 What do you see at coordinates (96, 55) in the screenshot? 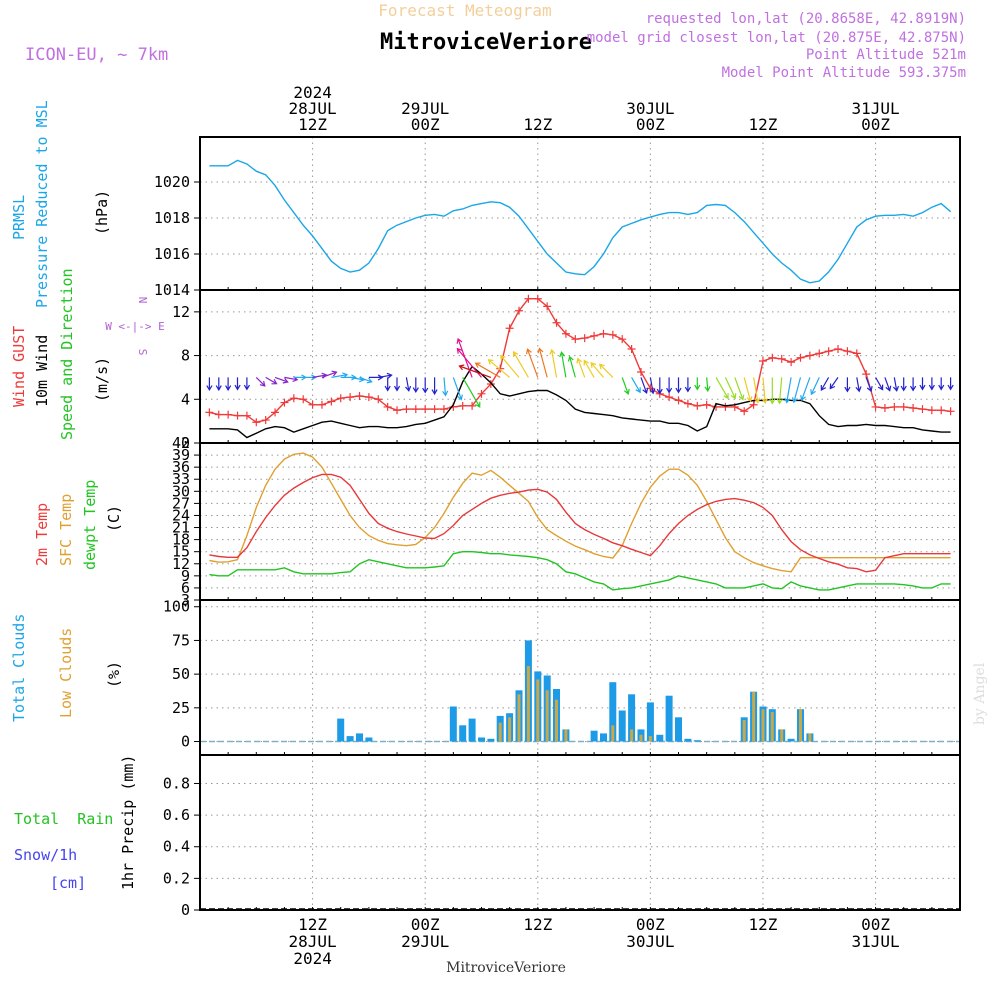
I see `model-name: ICON-EU, ~ 7km` at bounding box center [96, 55].